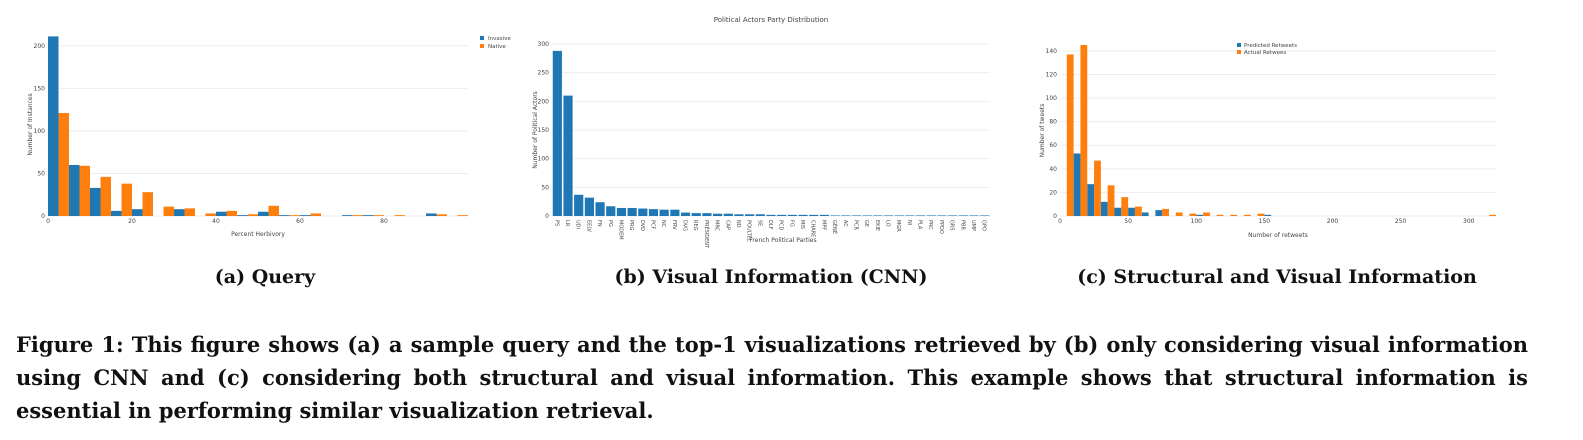 The height and width of the screenshot is (440, 1583). Describe the element at coordinates (499, 39) in the screenshot. I see `legend-label: Invasive` at that location.